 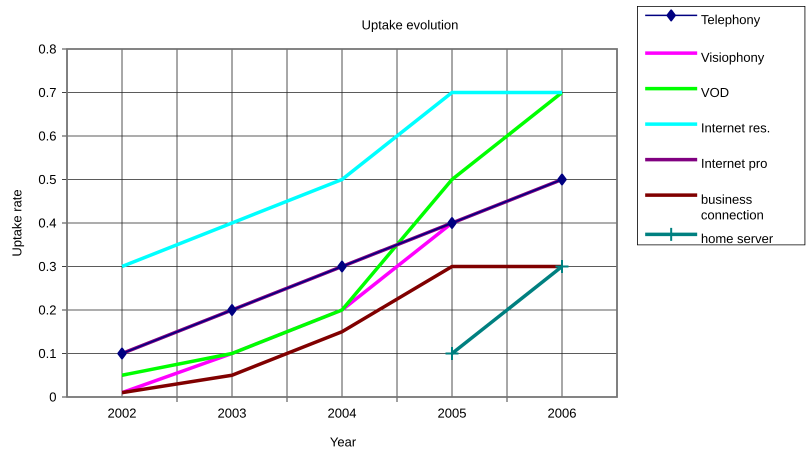 What do you see at coordinates (452, 413) in the screenshot?
I see `x-tick-label: 2005` at bounding box center [452, 413].